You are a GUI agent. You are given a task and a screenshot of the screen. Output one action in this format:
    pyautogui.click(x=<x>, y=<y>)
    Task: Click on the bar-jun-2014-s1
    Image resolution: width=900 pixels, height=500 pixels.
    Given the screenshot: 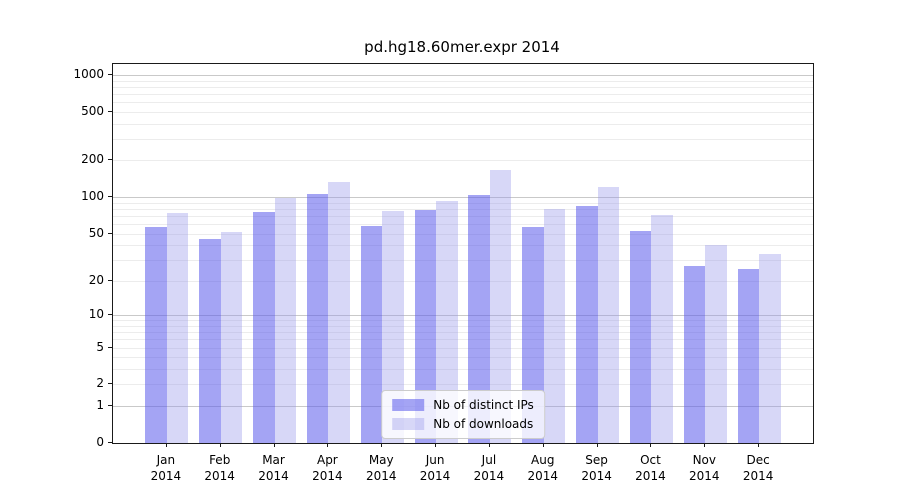 What is the action you would take?
    pyautogui.click(x=447, y=321)
    